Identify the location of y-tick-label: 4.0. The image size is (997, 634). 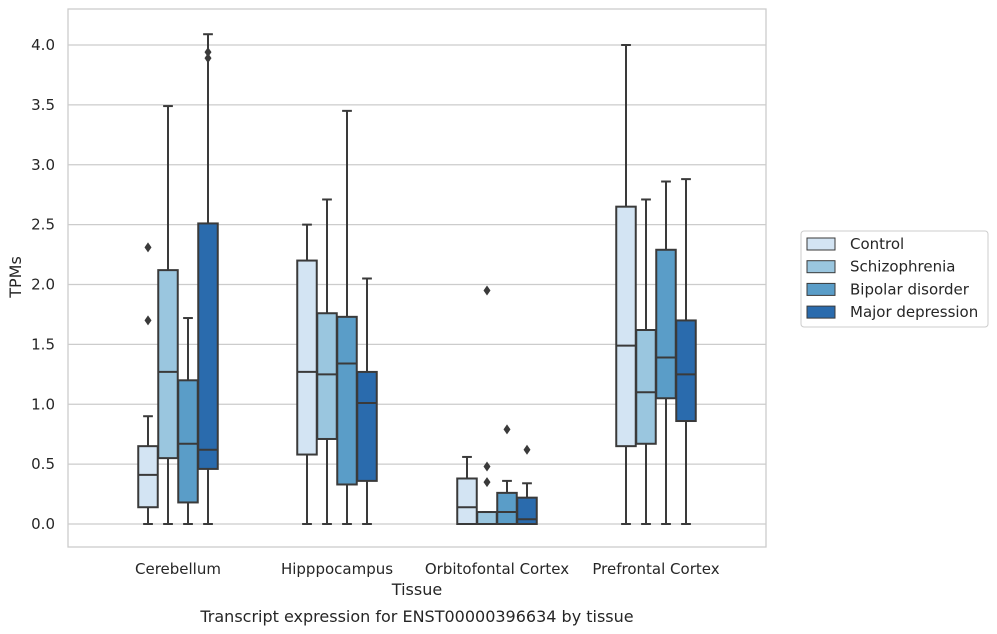
(43, 45).